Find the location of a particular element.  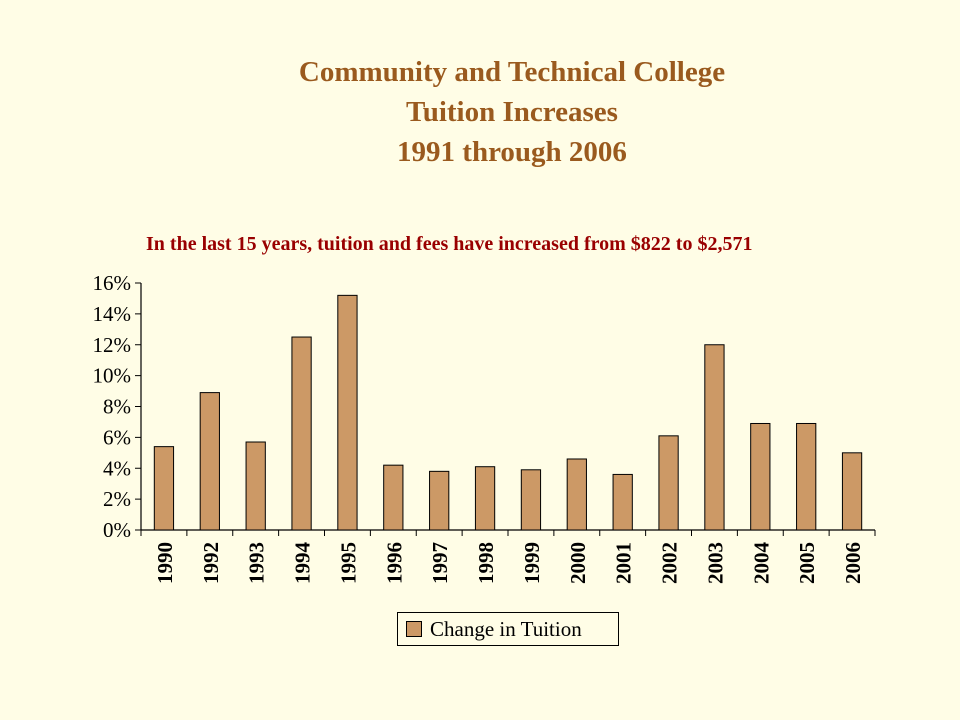

bar-1992 is located at coordinates (209, 461).